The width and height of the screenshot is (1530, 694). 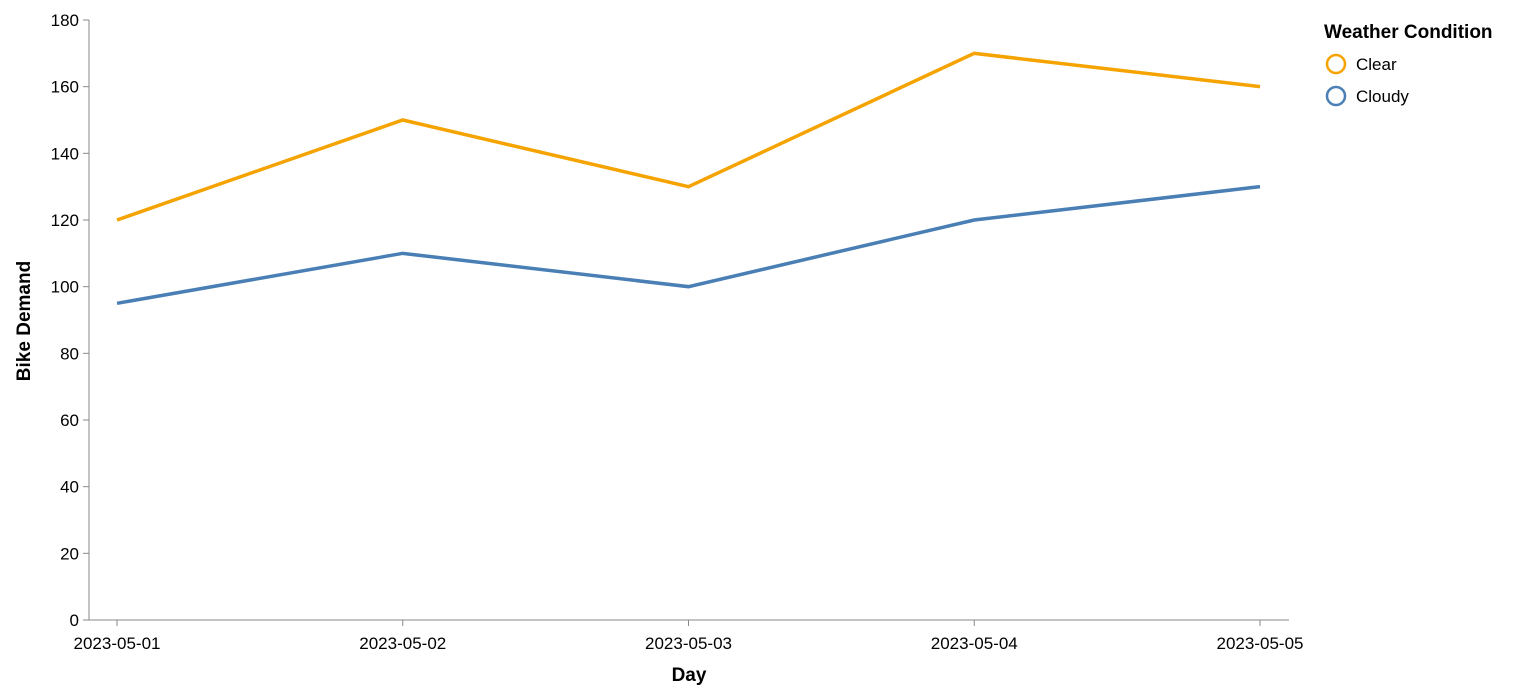 I want to click on legend-label-clear: Clear, so click(x=1376, y=64).